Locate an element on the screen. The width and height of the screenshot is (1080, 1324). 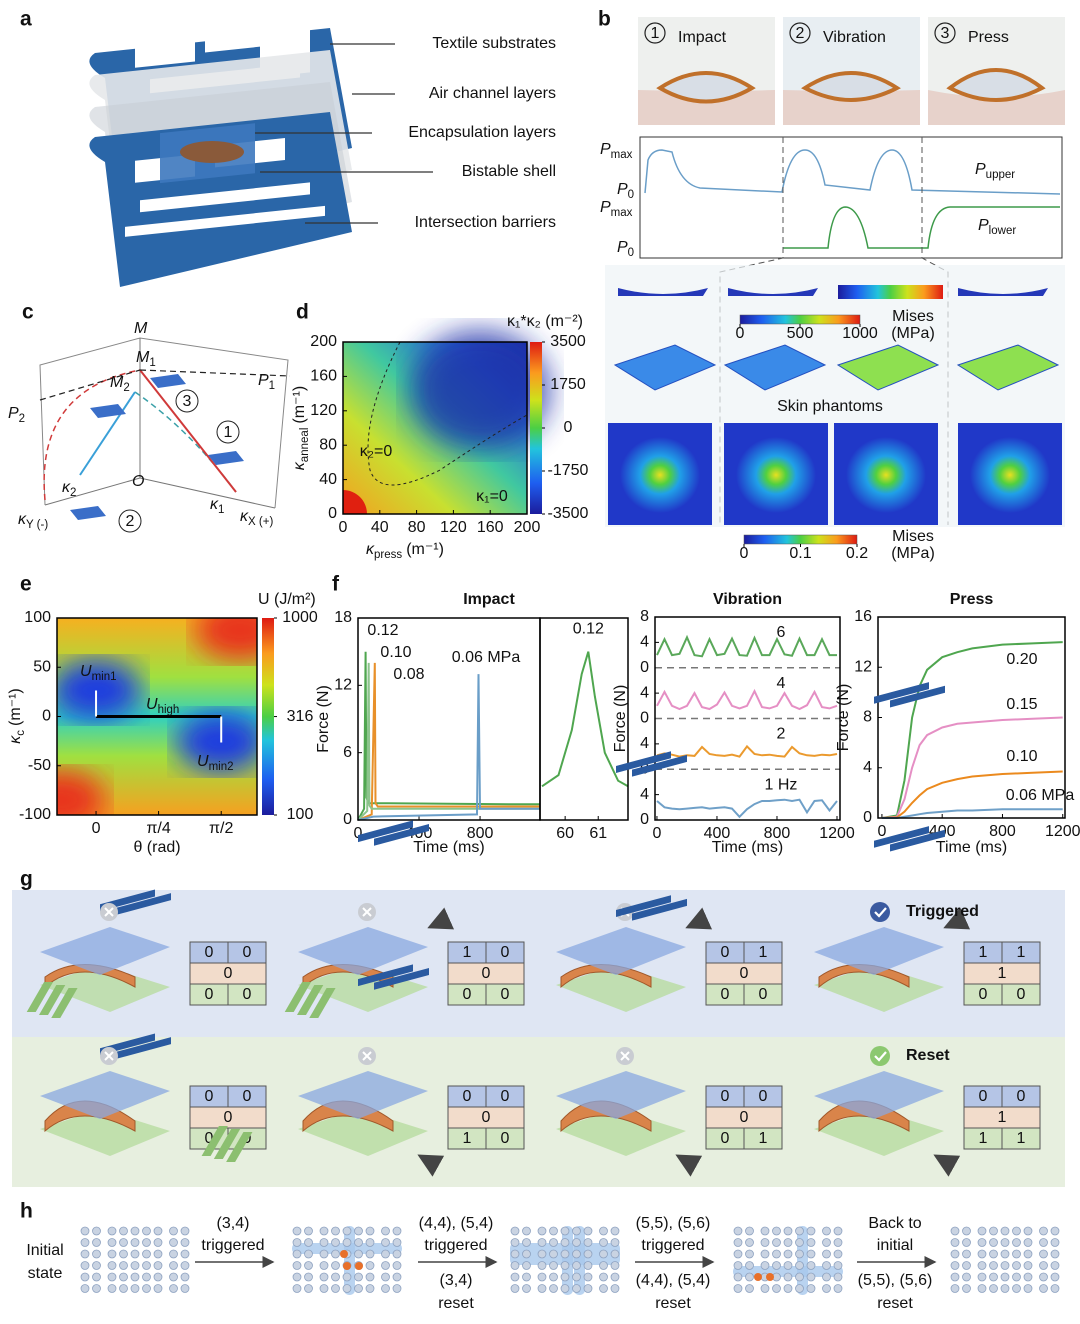
pressure-lower is located at coordinates (921, 227).